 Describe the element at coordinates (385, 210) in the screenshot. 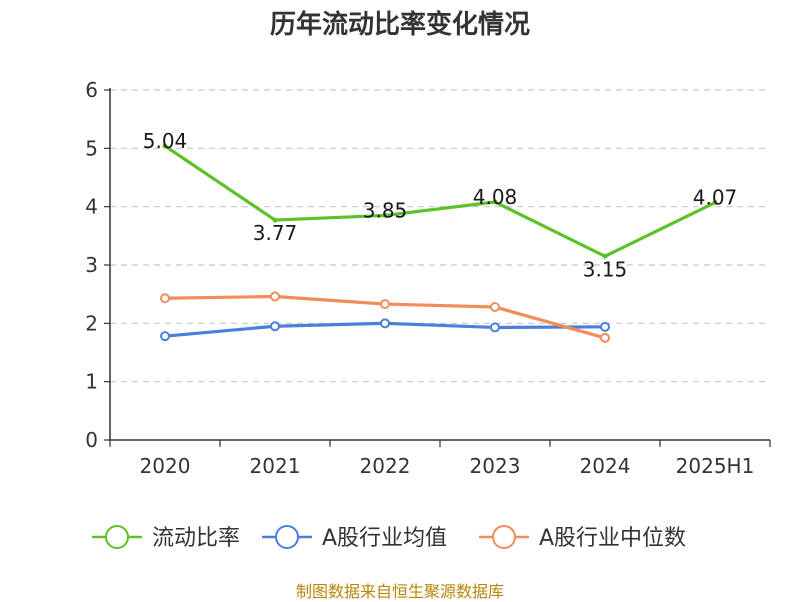

I see `data-label: 3.85` at that location.